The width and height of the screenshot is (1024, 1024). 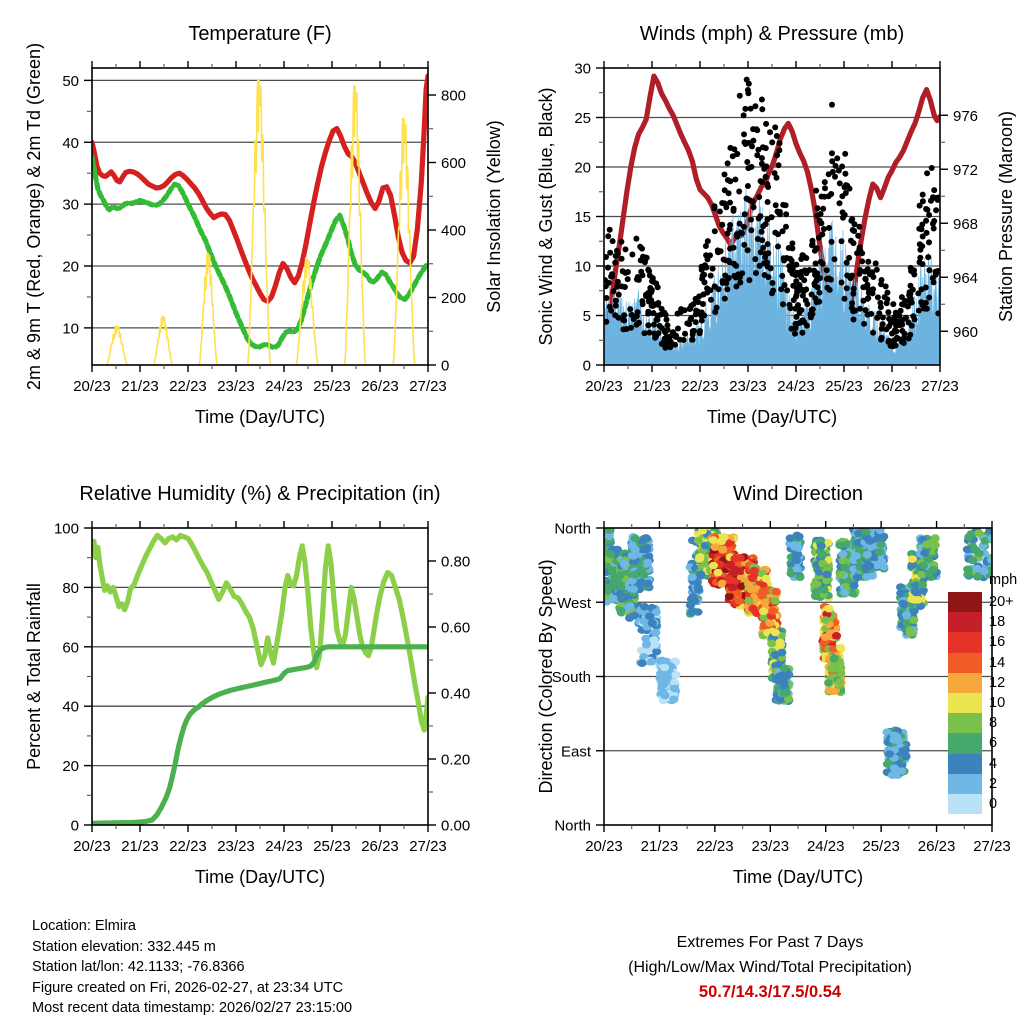 What do you see at coordinates (138, 967) in the screenshot?
I see `metadata-line: Station lat/lon: 42.1133; -76.8366` at bounding box center [138, 967].